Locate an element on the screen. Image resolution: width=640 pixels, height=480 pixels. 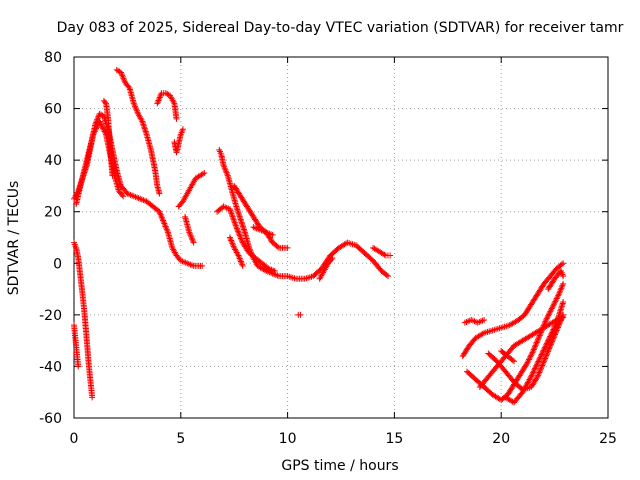
x-tick-label: 10 is located at coordinates (288, 439).